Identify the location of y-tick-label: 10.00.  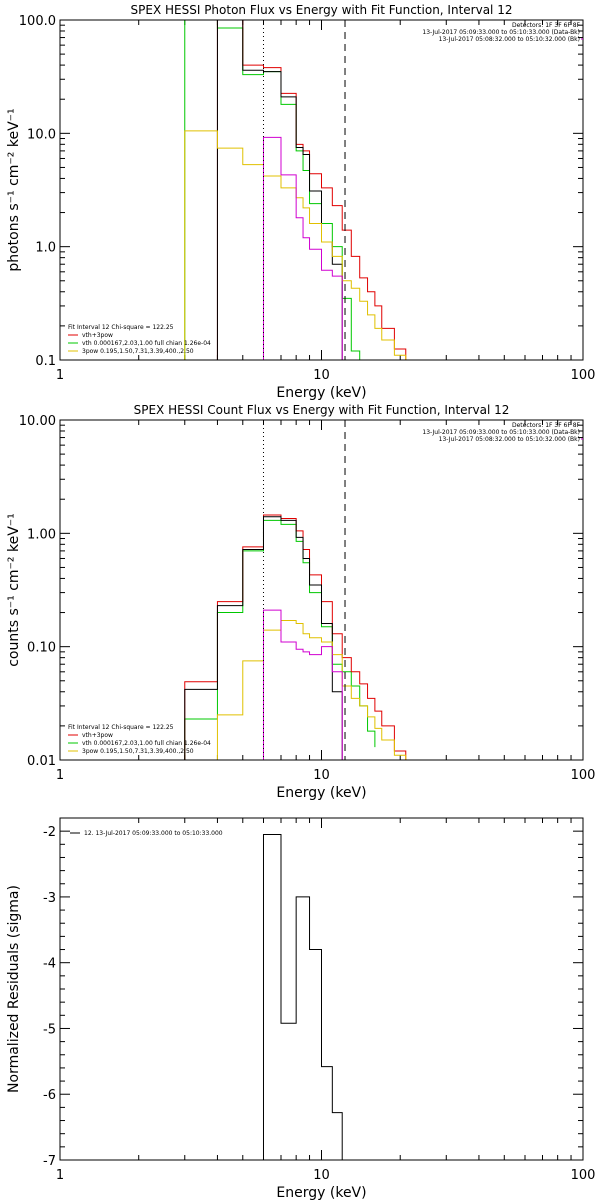
(37, 421).